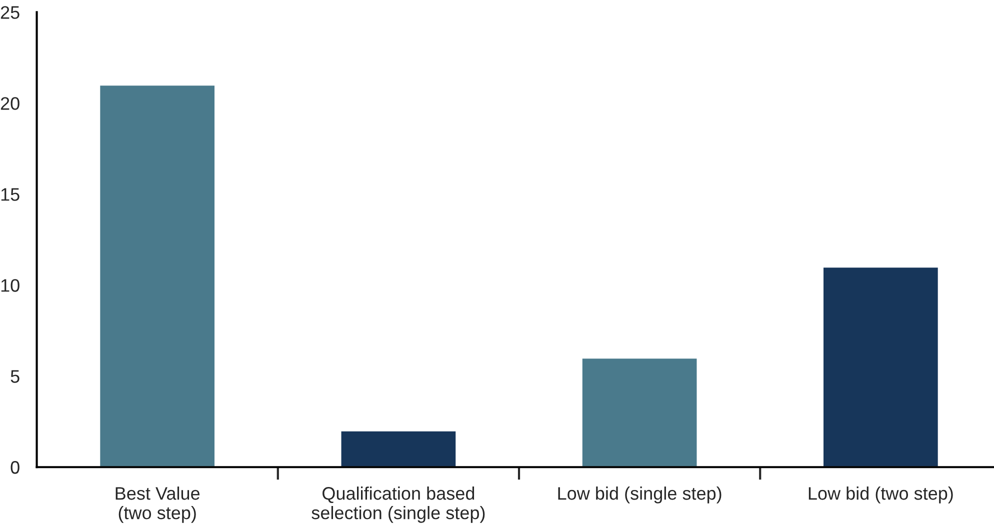 This screenshot has height=529, width=994. Describe the element at coordinates (10, 285) in the screenshot. I see `y-tick-label: 10` at that location.